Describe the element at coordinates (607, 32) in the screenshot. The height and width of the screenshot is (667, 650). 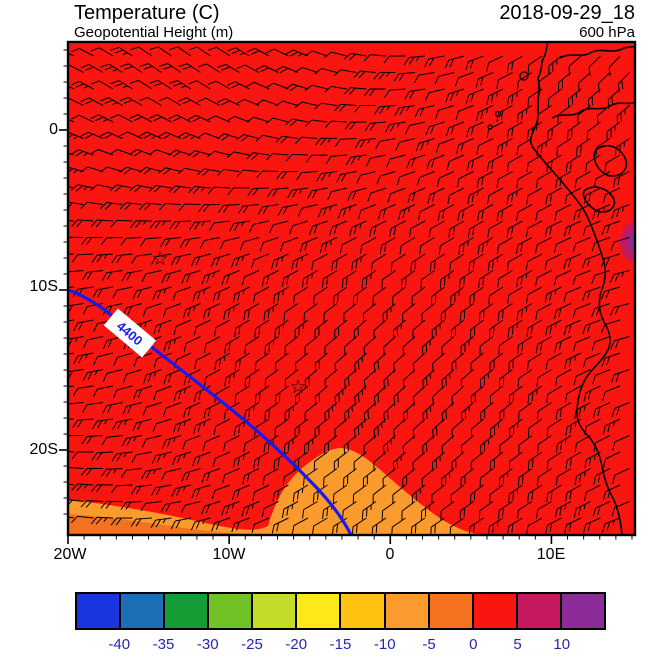
I see `pressure-level-label: 600 hPa` at that location.